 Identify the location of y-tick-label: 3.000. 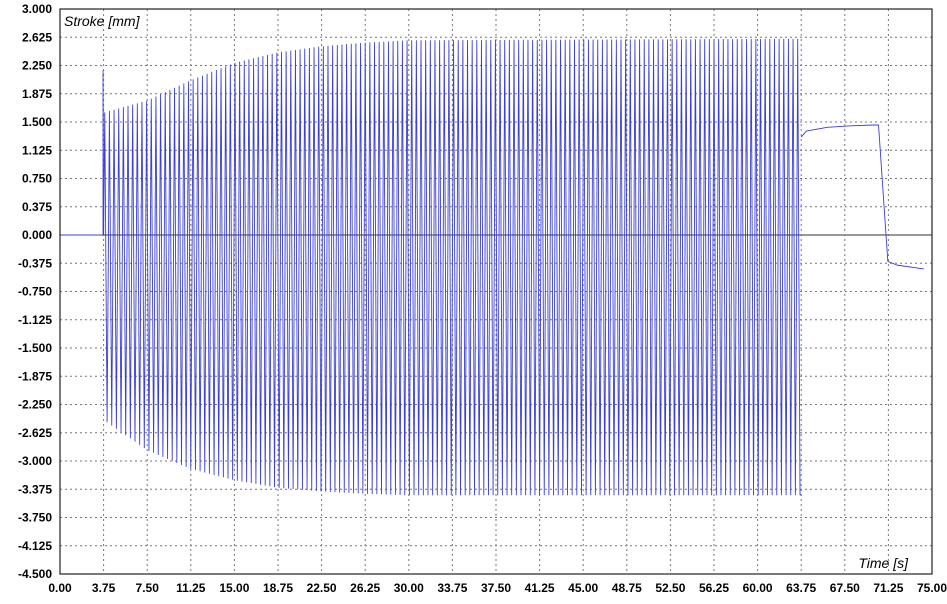
(37, 9).